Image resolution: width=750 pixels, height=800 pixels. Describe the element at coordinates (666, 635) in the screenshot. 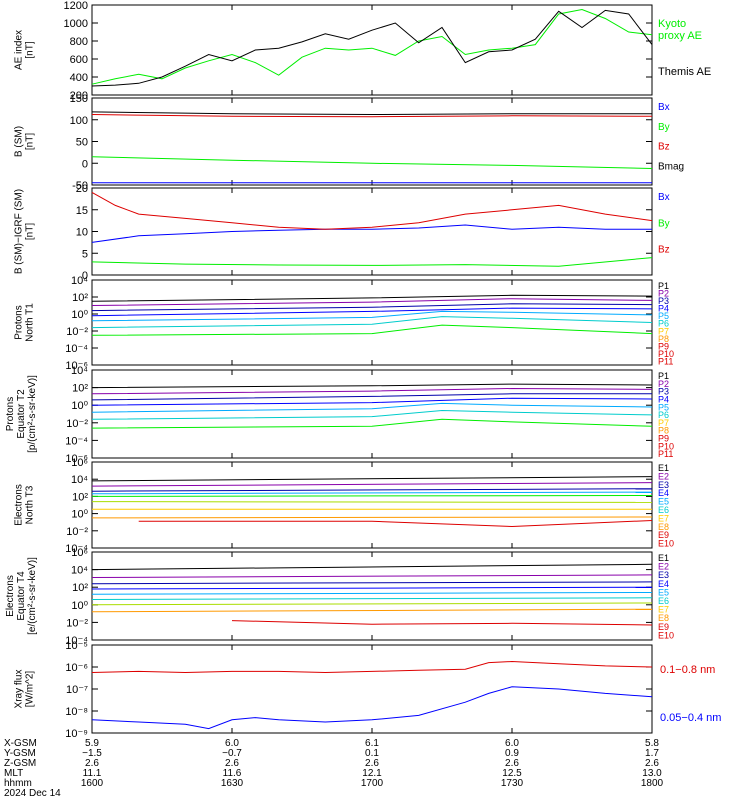

I see `legend-label: E10` at that location.